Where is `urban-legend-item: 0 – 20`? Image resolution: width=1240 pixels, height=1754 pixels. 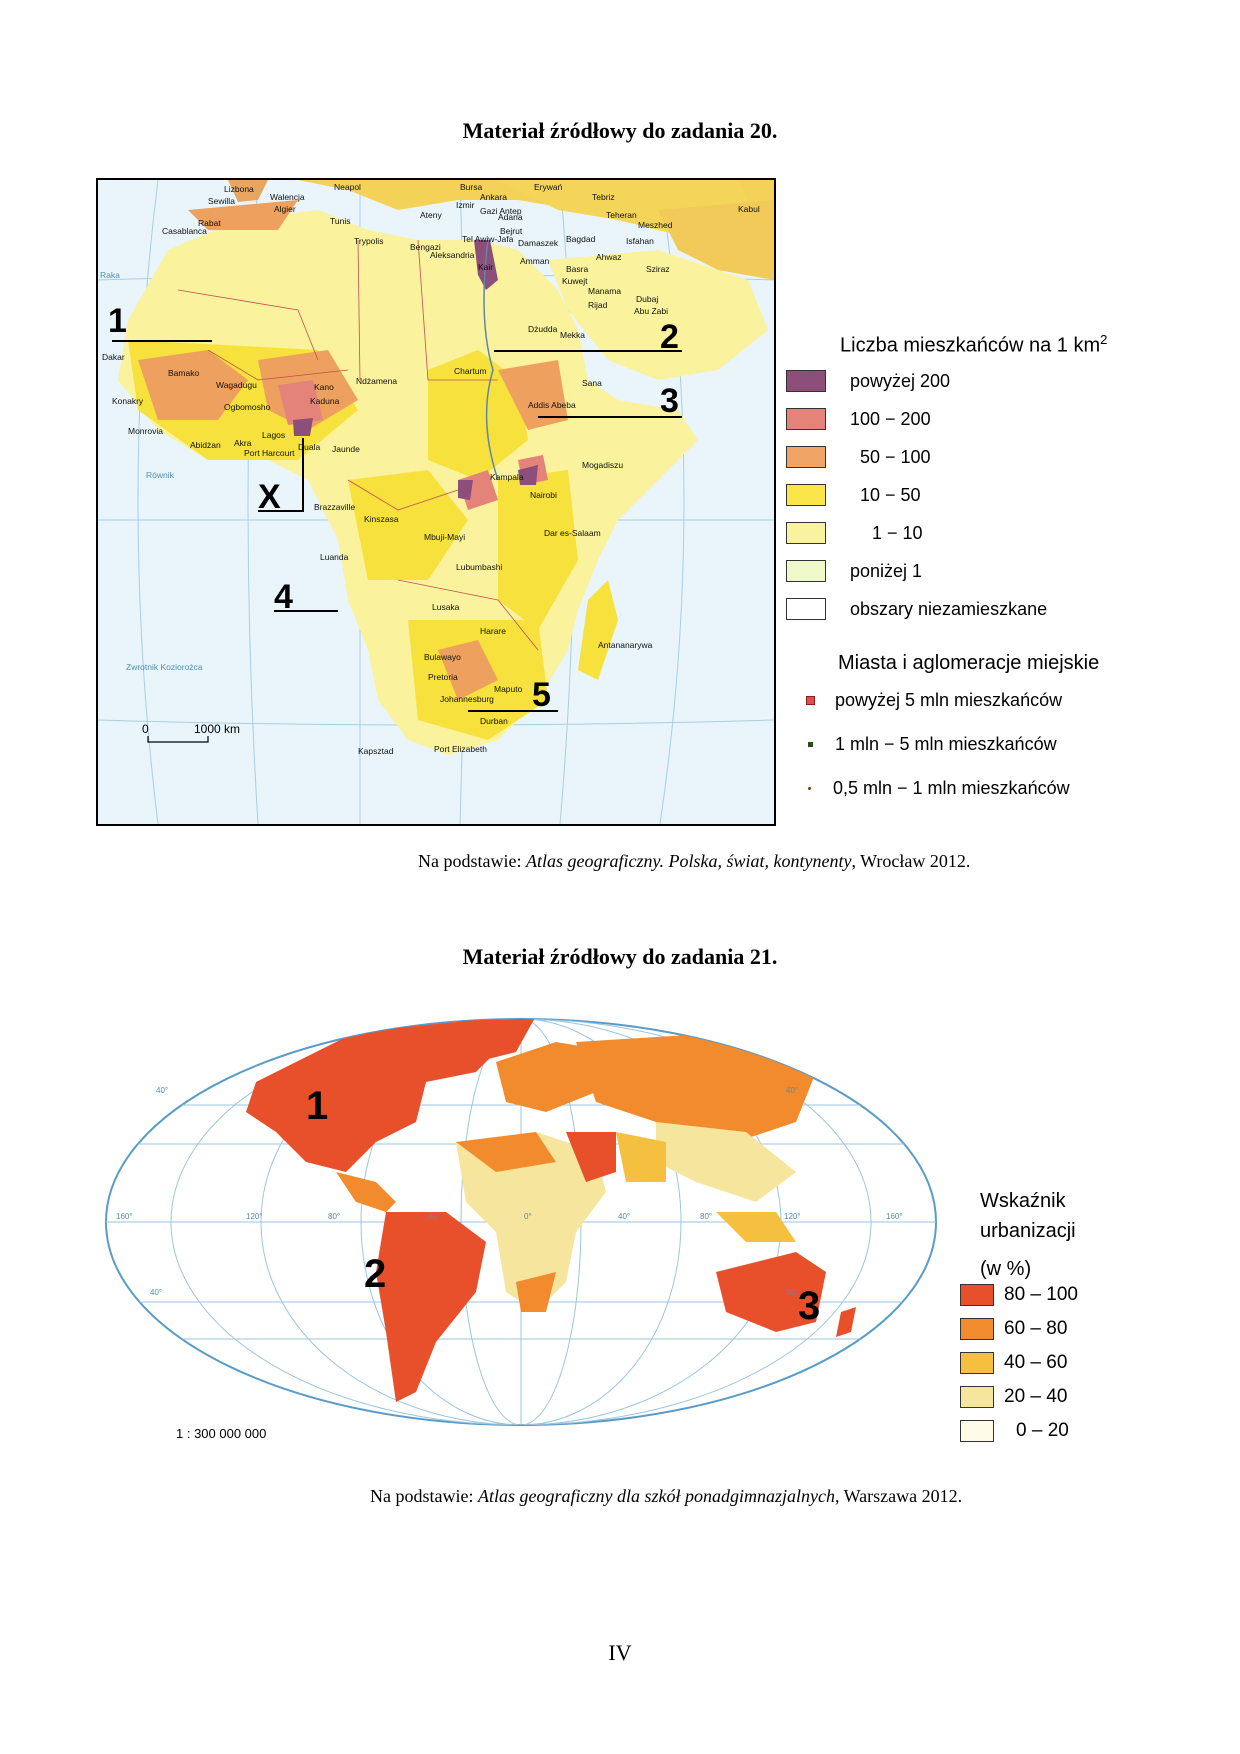
urban-legend-item: 0 – 20 is located at coordinates (1014, 1431).